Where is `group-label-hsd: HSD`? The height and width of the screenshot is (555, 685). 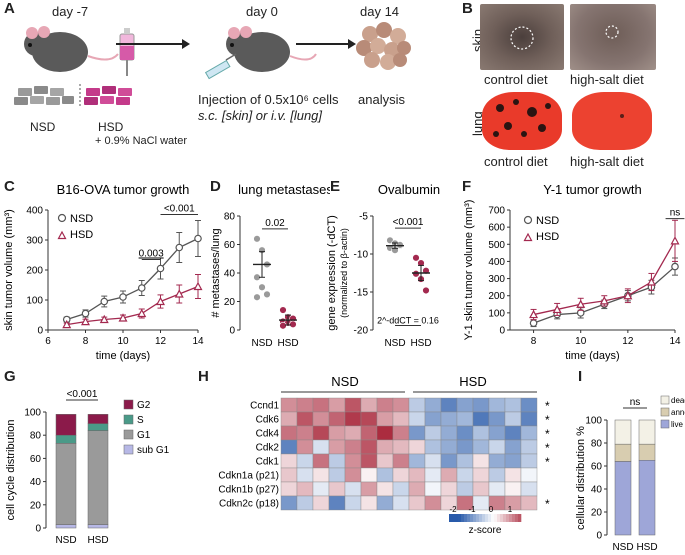 group-label-hsd: HSD is located at coordinates (472, 381).